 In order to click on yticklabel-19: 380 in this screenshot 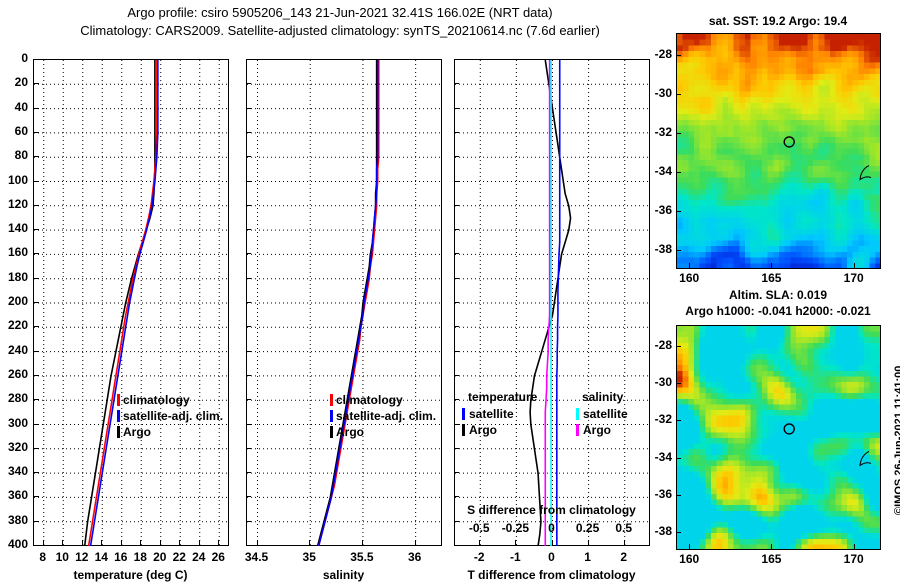, I will do `click(17, 519)`.